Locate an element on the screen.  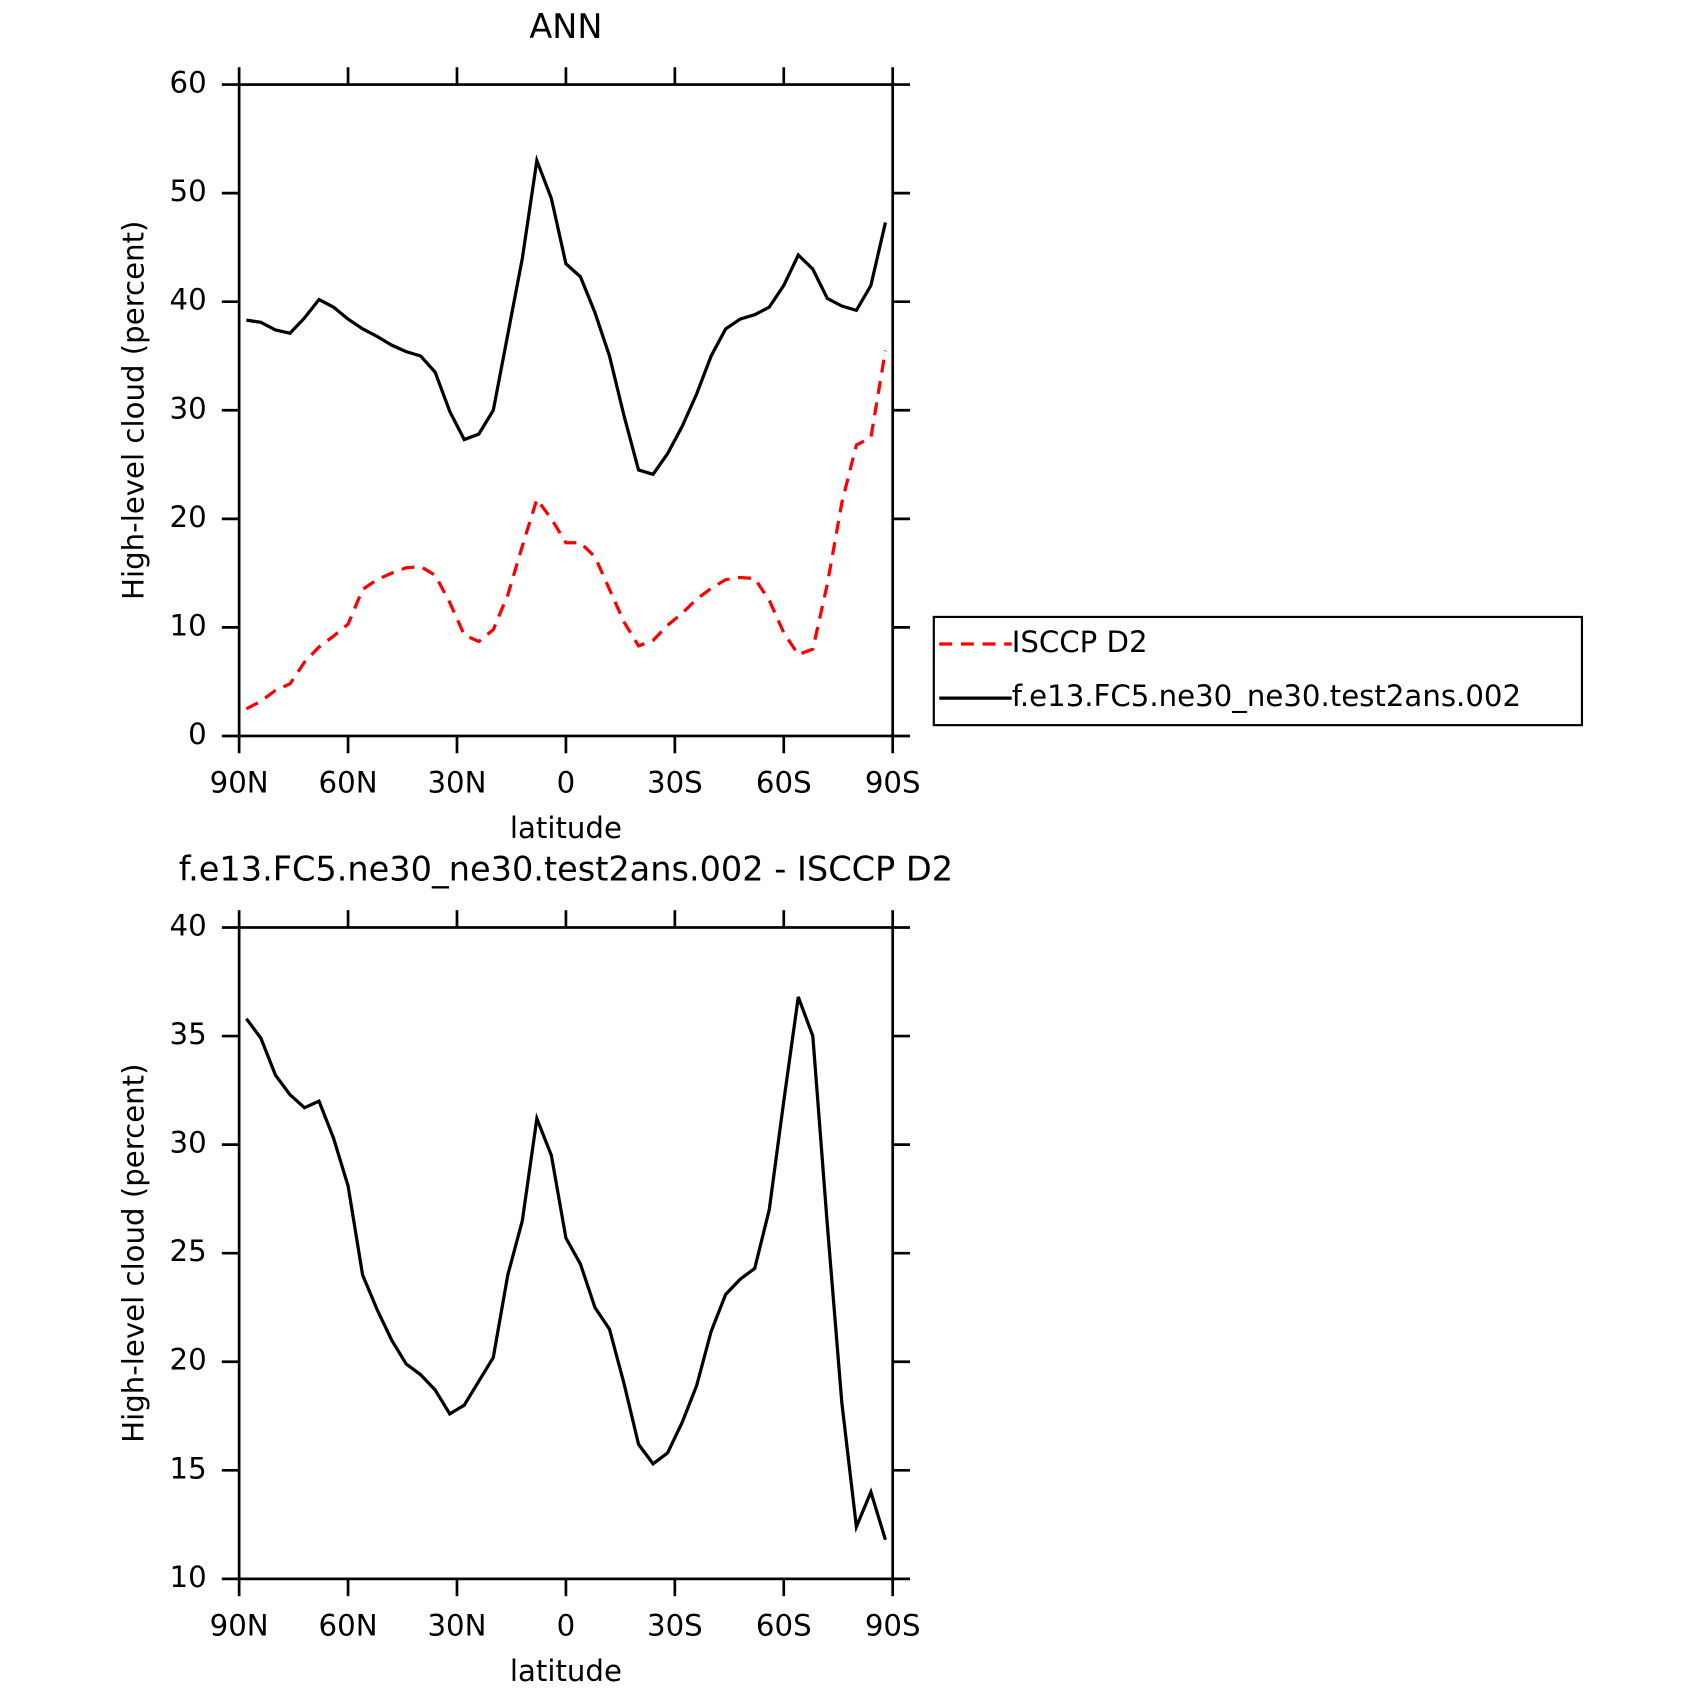
legend-box is located at coordinates (1258, 671).